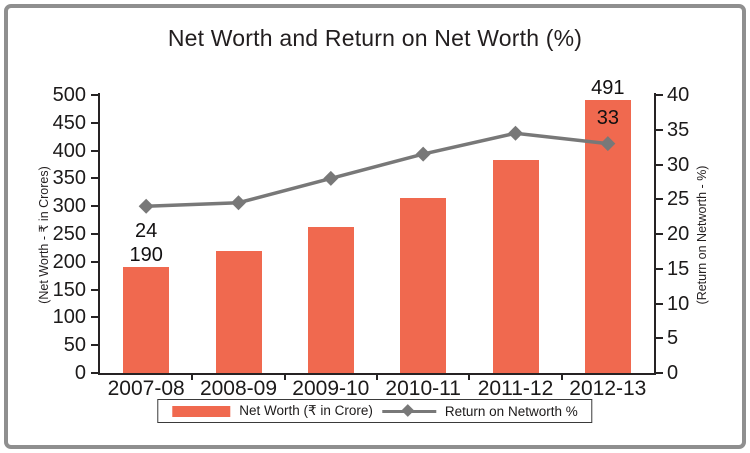  Describe the element at coordinates (201, 411) in the screenshot. I see `legend-bar-swatch-icon` at that location.